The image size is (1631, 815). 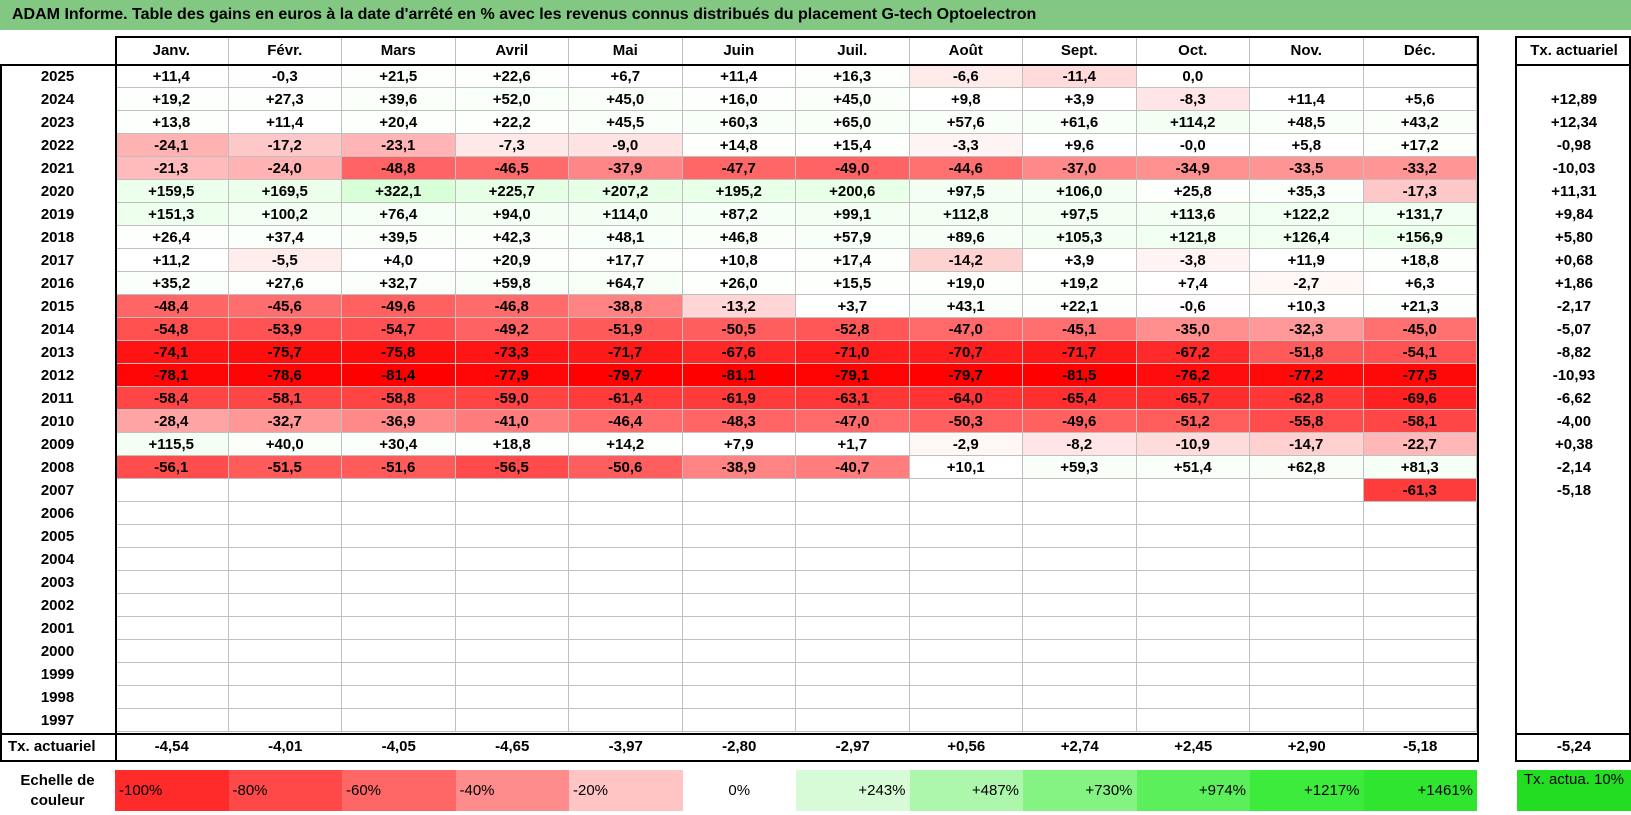 What do you see at coordinates (399, 421) in the screenshot?
I see `value-cell: -36,9` at bounding box center [399, 421].